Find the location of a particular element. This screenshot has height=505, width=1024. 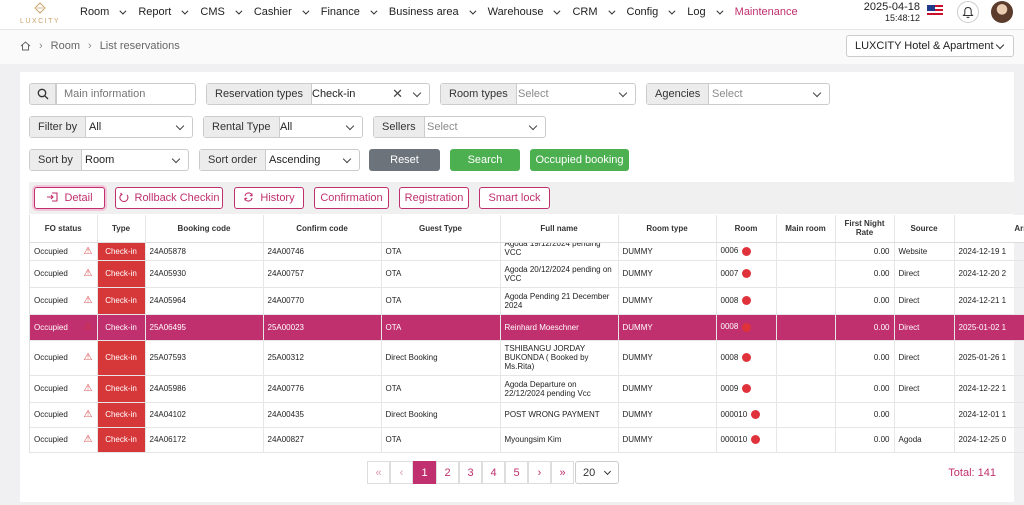

column-header-room: Room is located at coordinates (746, 229).